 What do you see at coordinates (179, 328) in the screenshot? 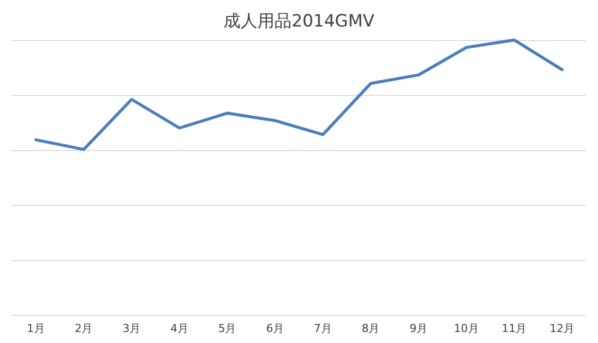
I see `x-tick-label: 4月` at bounding box center [179, 328].